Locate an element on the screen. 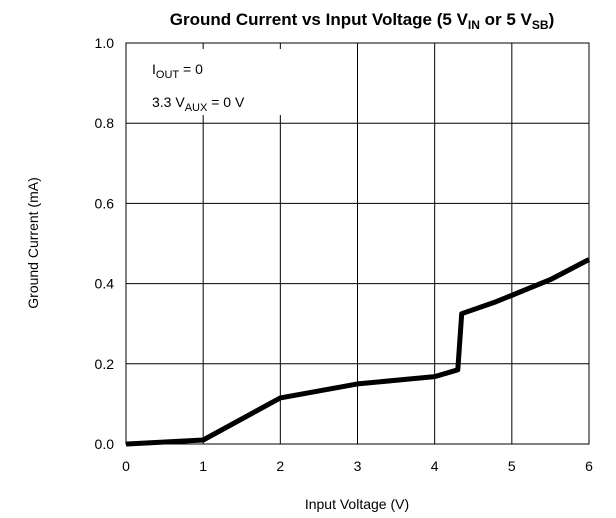 Image resolution: width=616 pixels, height=518 pixels. x-tick-labels: 0 1 2 3 4 5 6 is located at coordinates (357, 466).